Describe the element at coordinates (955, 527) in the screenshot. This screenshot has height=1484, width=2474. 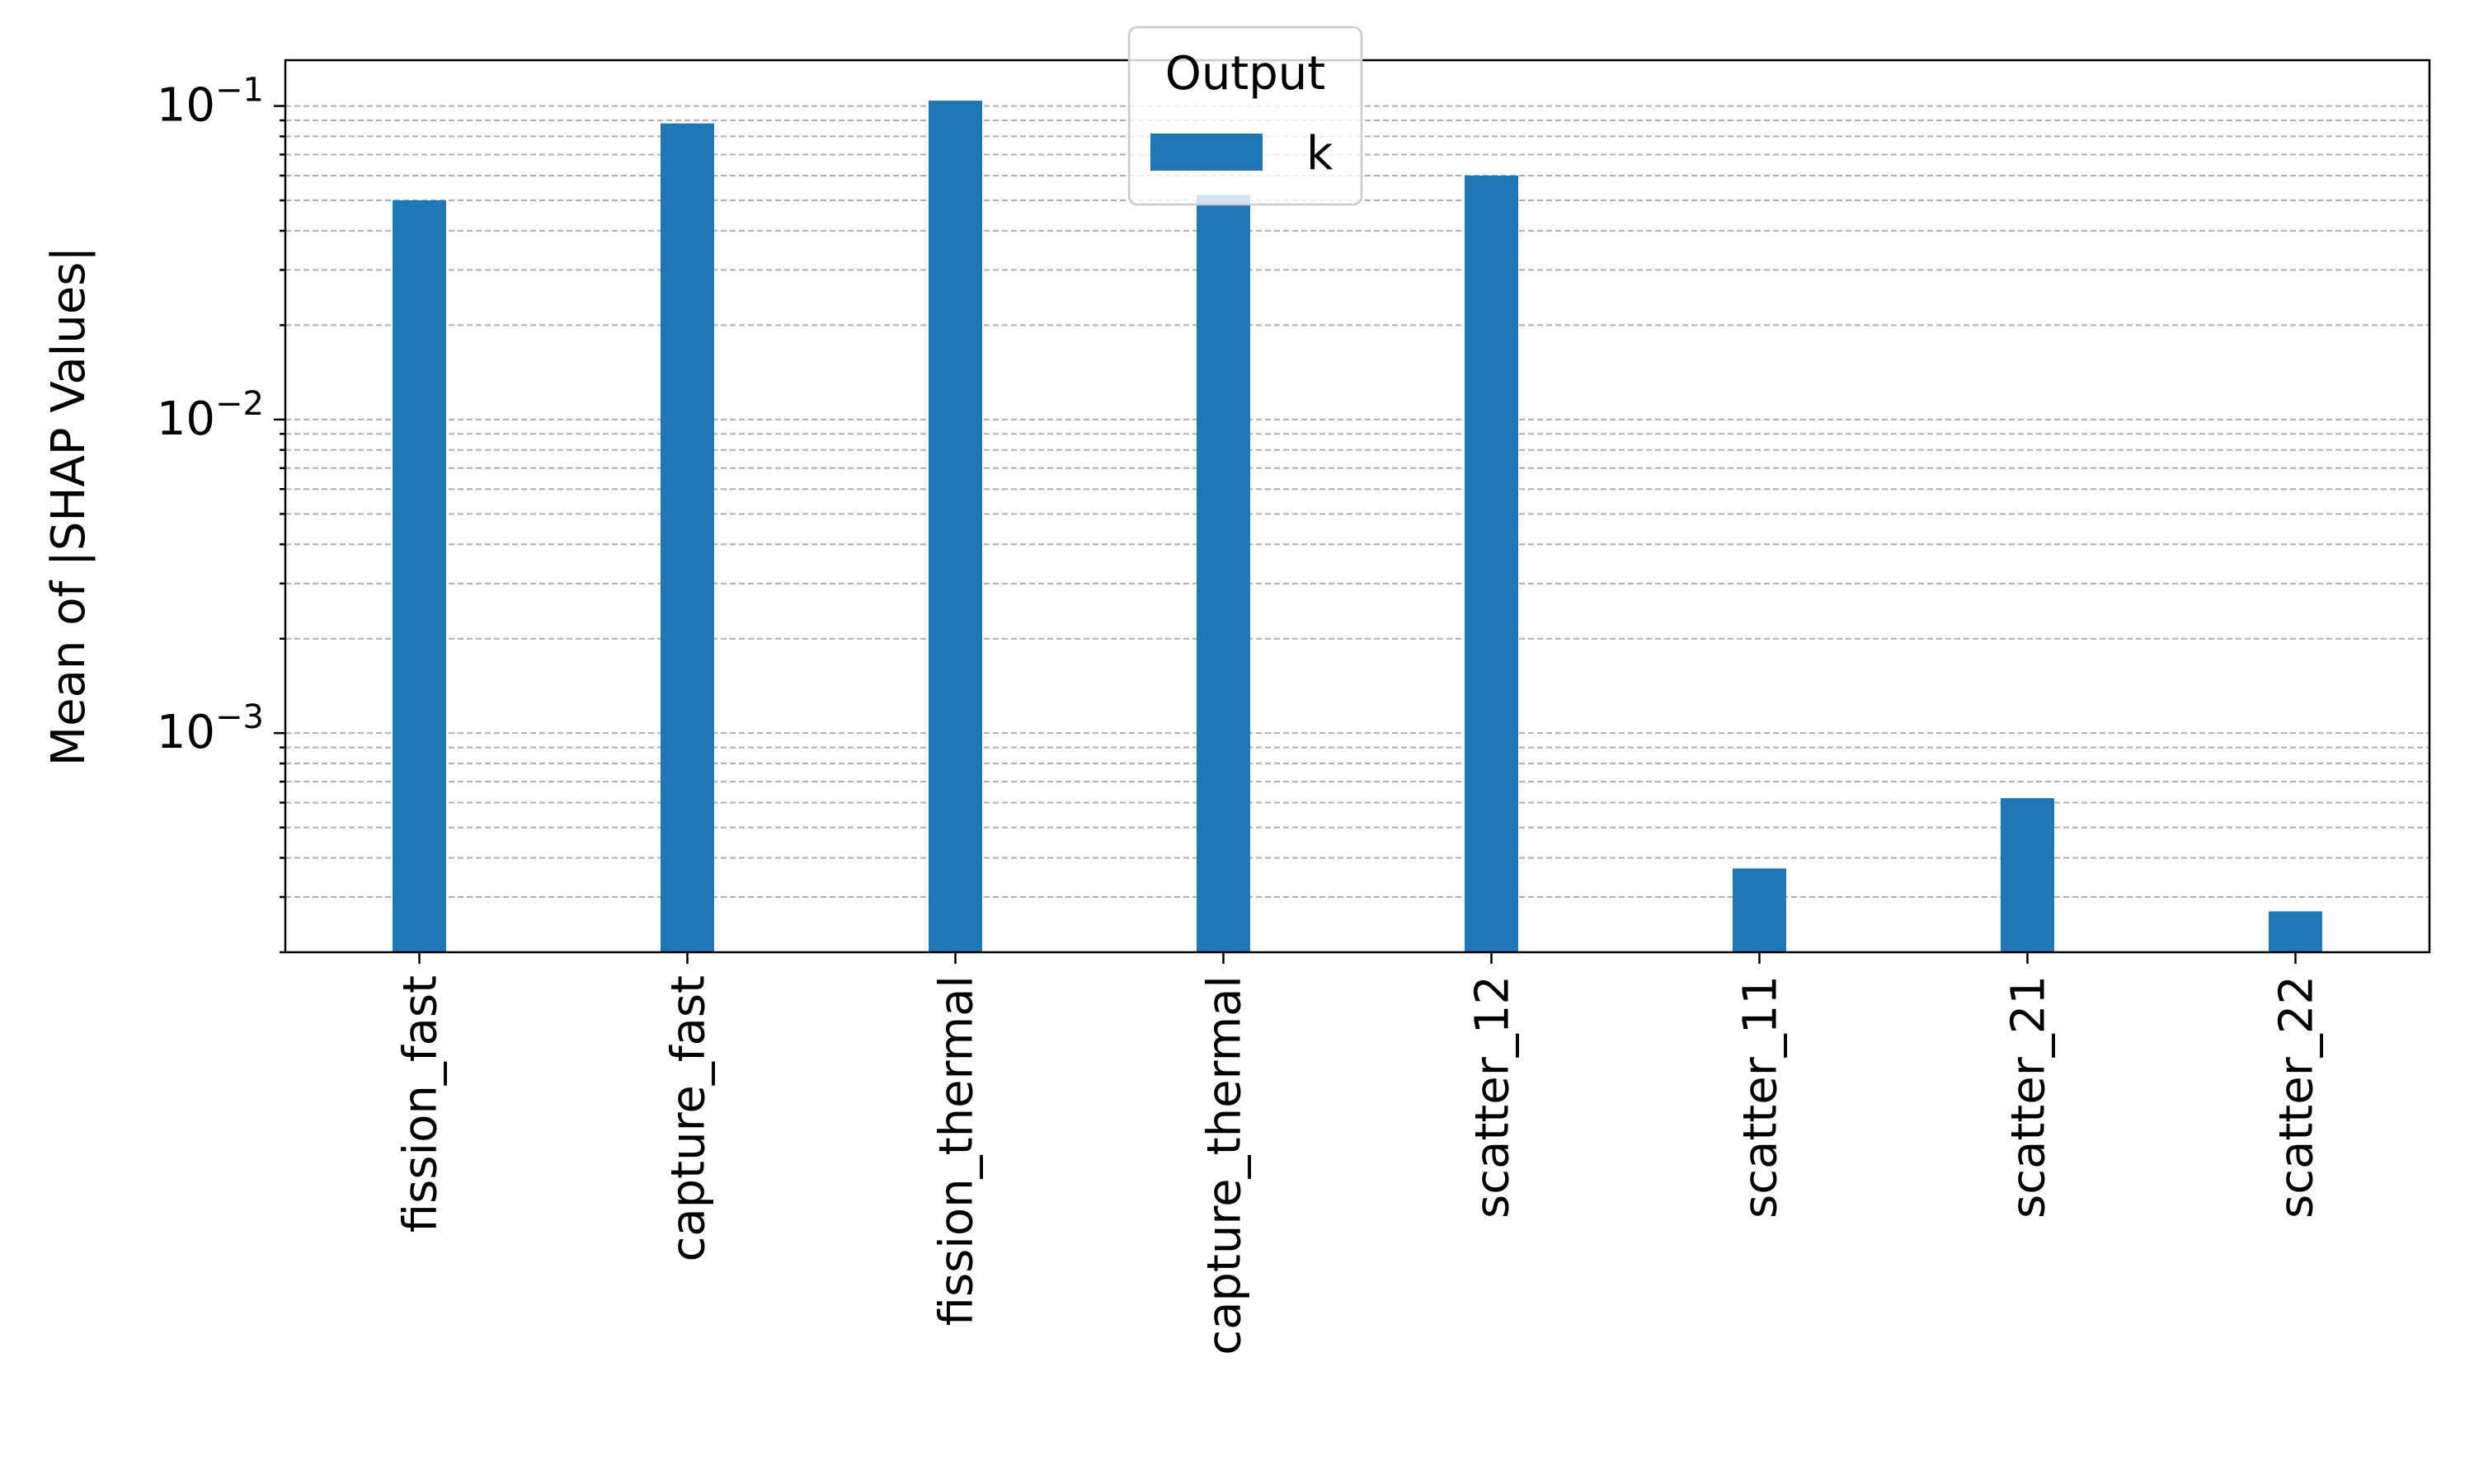
I see `bar-fission_thermal` at that location.